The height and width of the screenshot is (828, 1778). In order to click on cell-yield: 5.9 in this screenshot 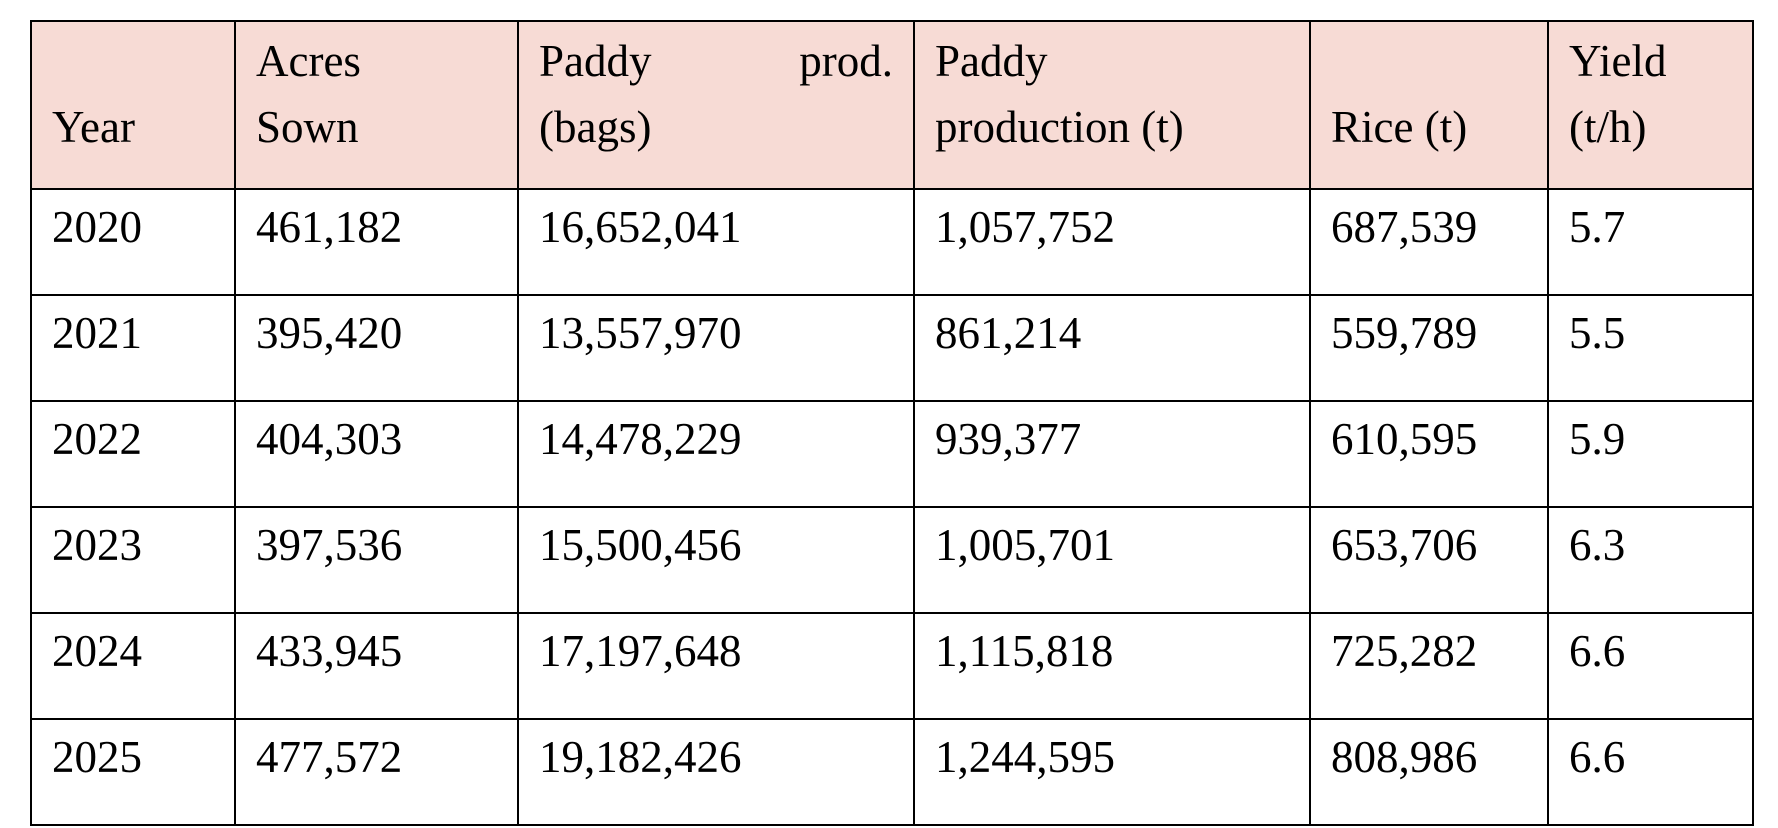, I will do `click(1650, 454)`.